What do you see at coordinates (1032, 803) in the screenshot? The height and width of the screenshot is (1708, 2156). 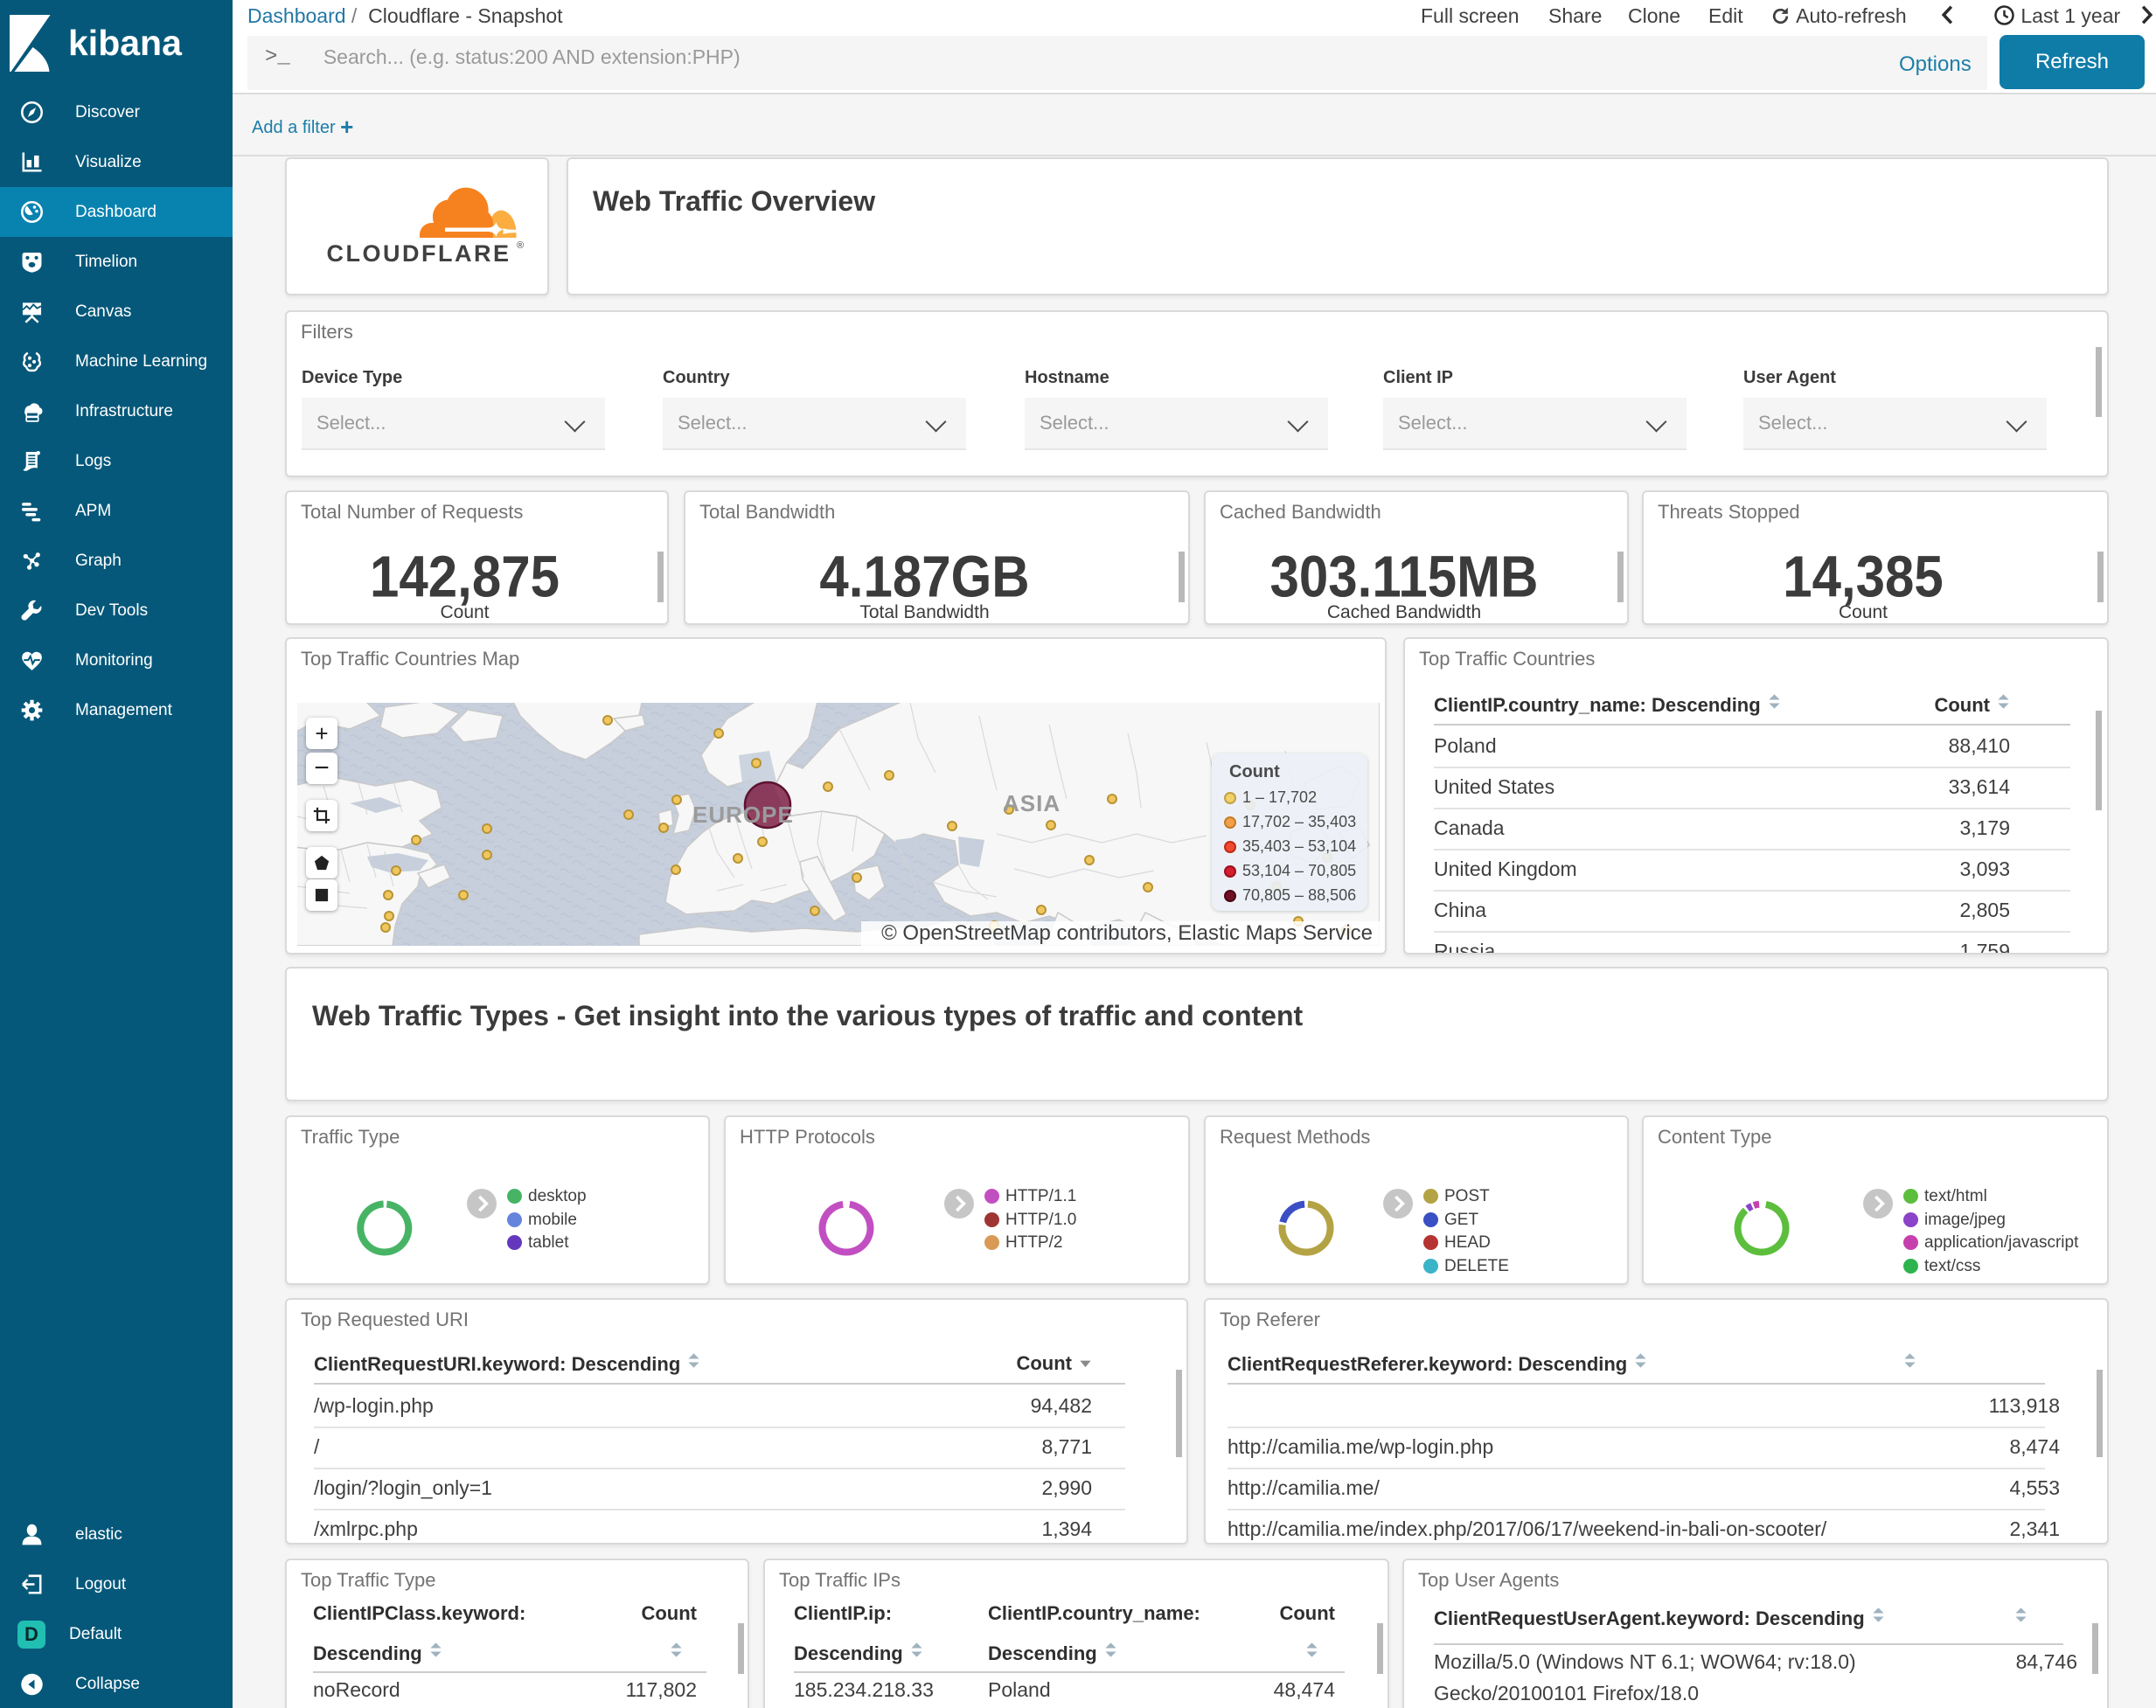 I see `svg-text: ASIA` at bounding box center [1032, 803].